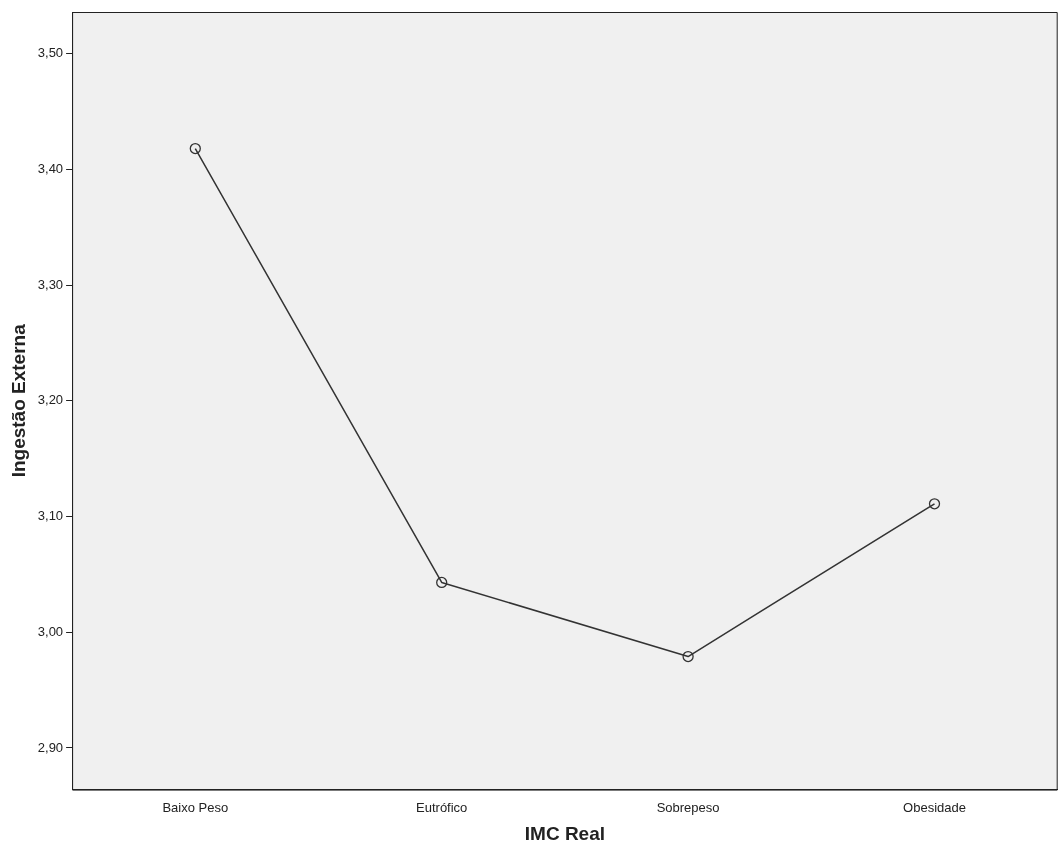 The height and width of the screenshot is (864, 1064). What do you see at coordinates (50, 168) in the screenshot?
I see `y-tick-label: 3,40` at bounding box center [50, 168].